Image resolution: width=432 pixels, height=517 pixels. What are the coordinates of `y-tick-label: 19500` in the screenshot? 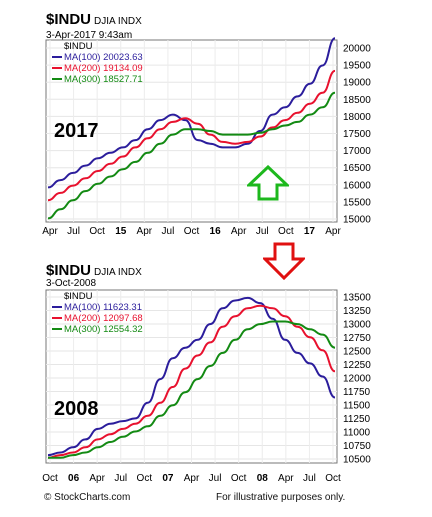 It's located at (357, 66).